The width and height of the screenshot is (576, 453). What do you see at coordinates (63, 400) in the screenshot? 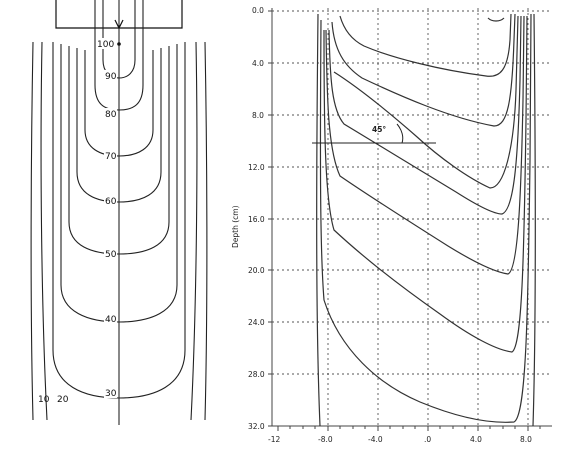
I see `label-20: 20` at bounding box center [63, 400].